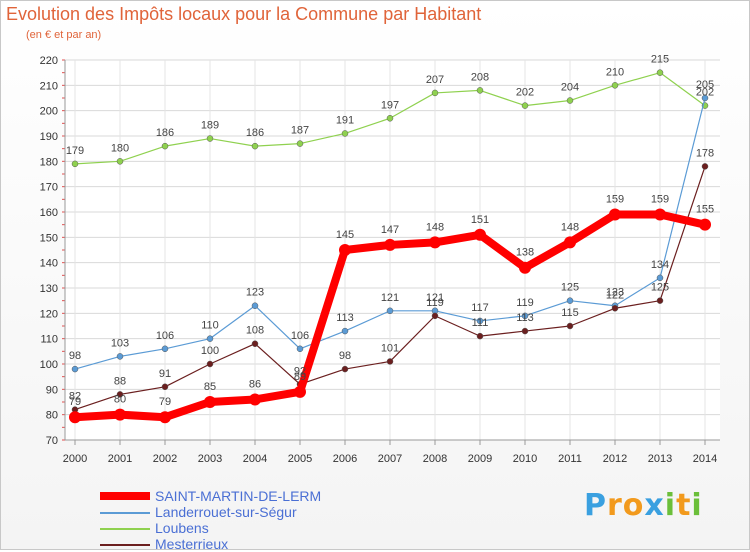 This screenshot has width=750, height=552. I want to click on data-label: 113, so click(525, 318).